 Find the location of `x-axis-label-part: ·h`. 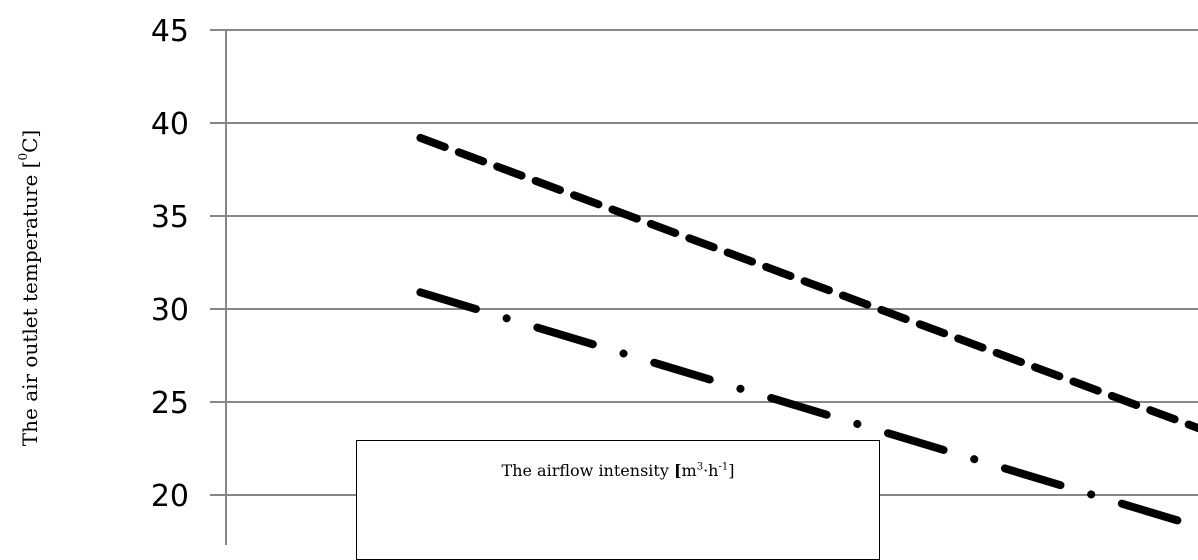

x-axis-label-part: ·h is located at coordinates (711, 470).